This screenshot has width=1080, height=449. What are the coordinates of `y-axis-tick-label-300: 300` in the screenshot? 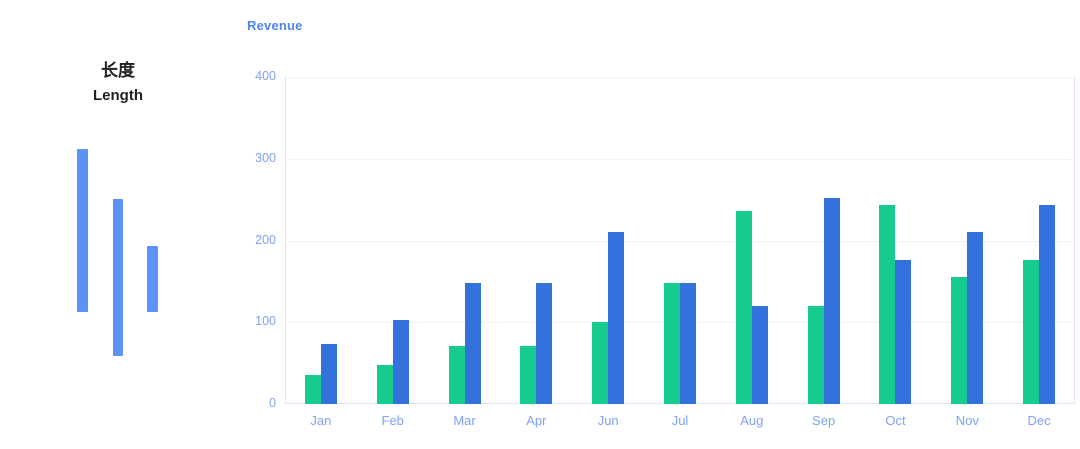 It's located at (265, 157).